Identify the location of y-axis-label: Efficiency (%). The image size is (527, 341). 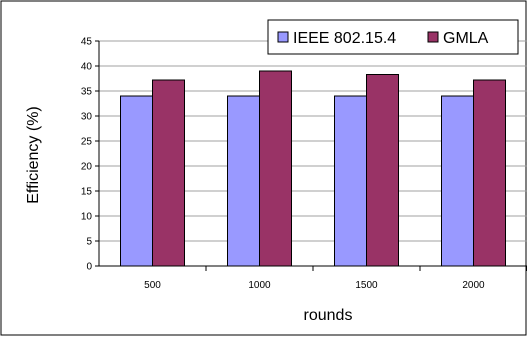
(33, 155).